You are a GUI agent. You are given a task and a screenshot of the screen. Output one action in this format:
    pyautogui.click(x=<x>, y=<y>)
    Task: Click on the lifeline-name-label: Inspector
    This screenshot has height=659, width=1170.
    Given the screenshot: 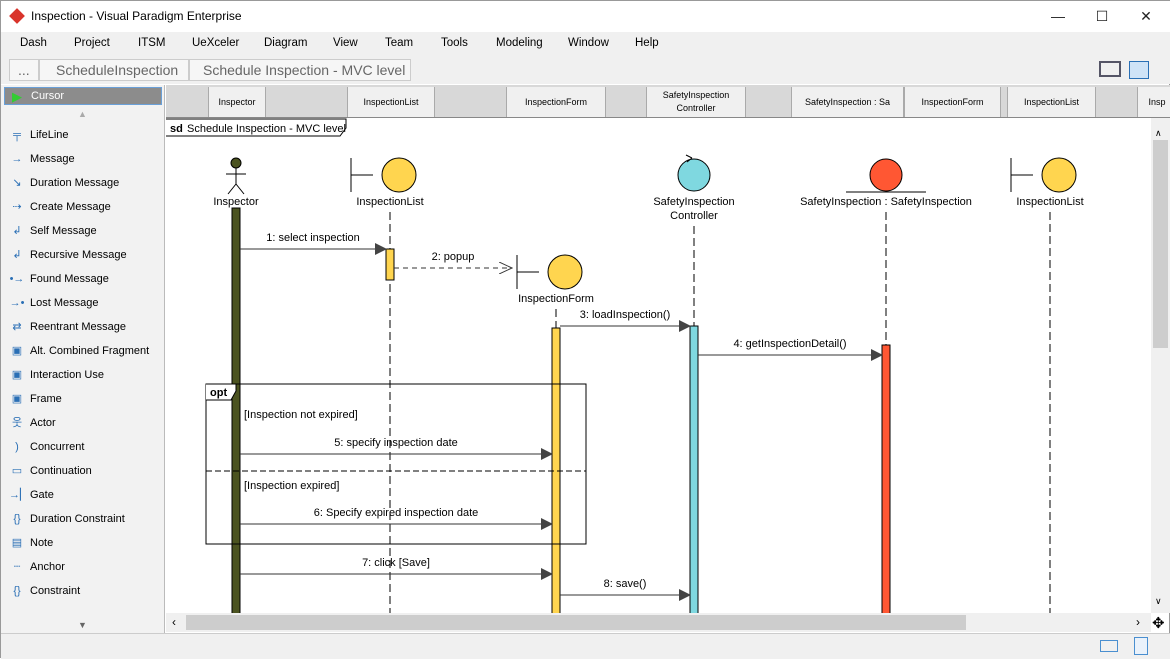 What is the action you would take?
    pyautogui.click(x=236, y=202)
    